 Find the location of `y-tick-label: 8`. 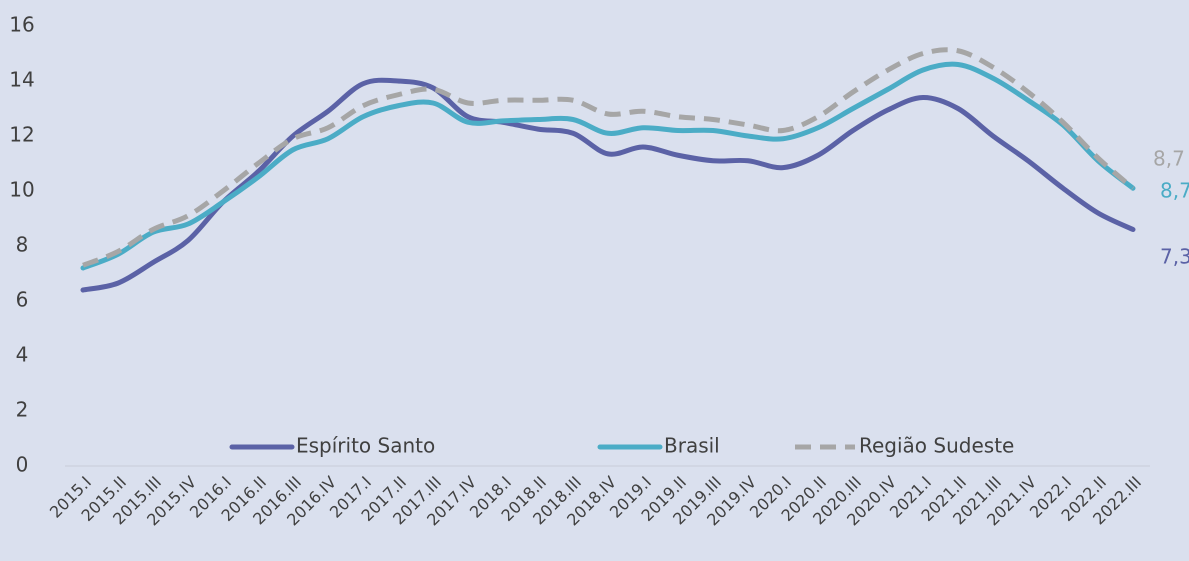

y-tick-label: 8 is located at coordinates (22, 245).